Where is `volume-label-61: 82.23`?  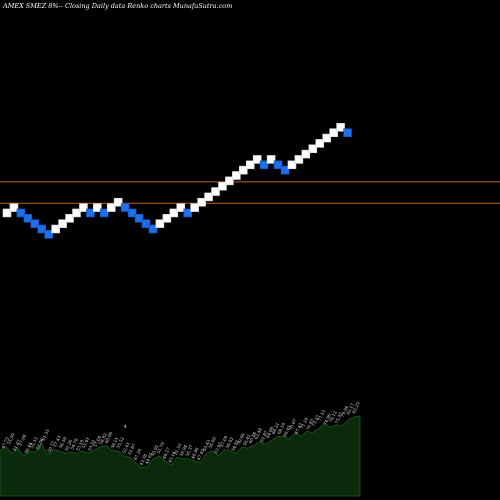
volume-label-61: 82.23 is located at coordinates (356, 407).